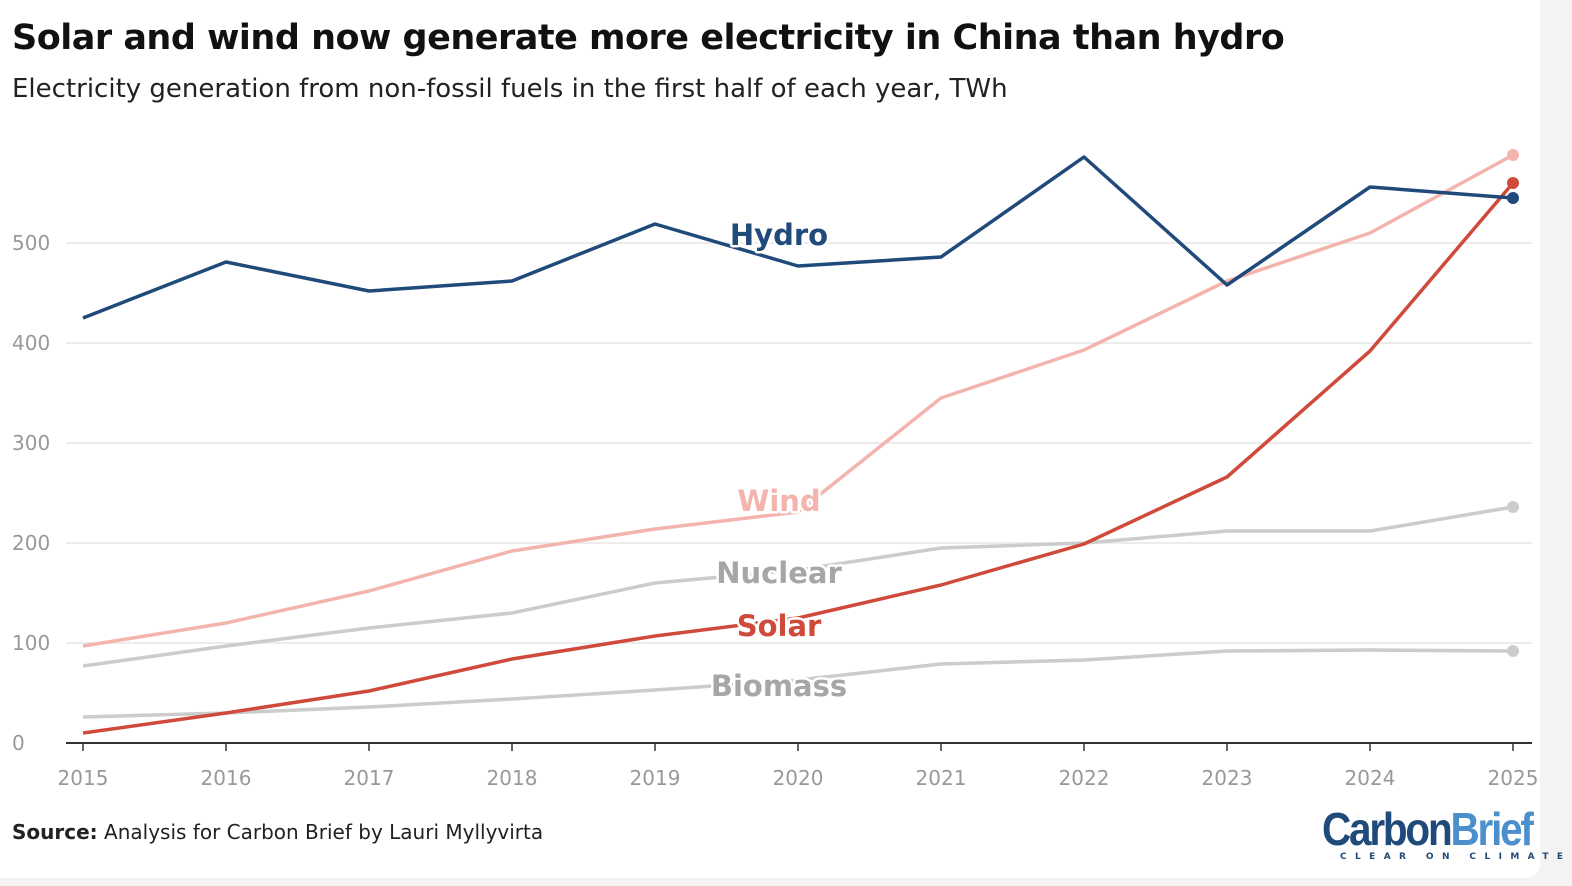 The height and width of the screenshot is (886, 1572). I want to click on source-label: Source:, so click(55, 832).